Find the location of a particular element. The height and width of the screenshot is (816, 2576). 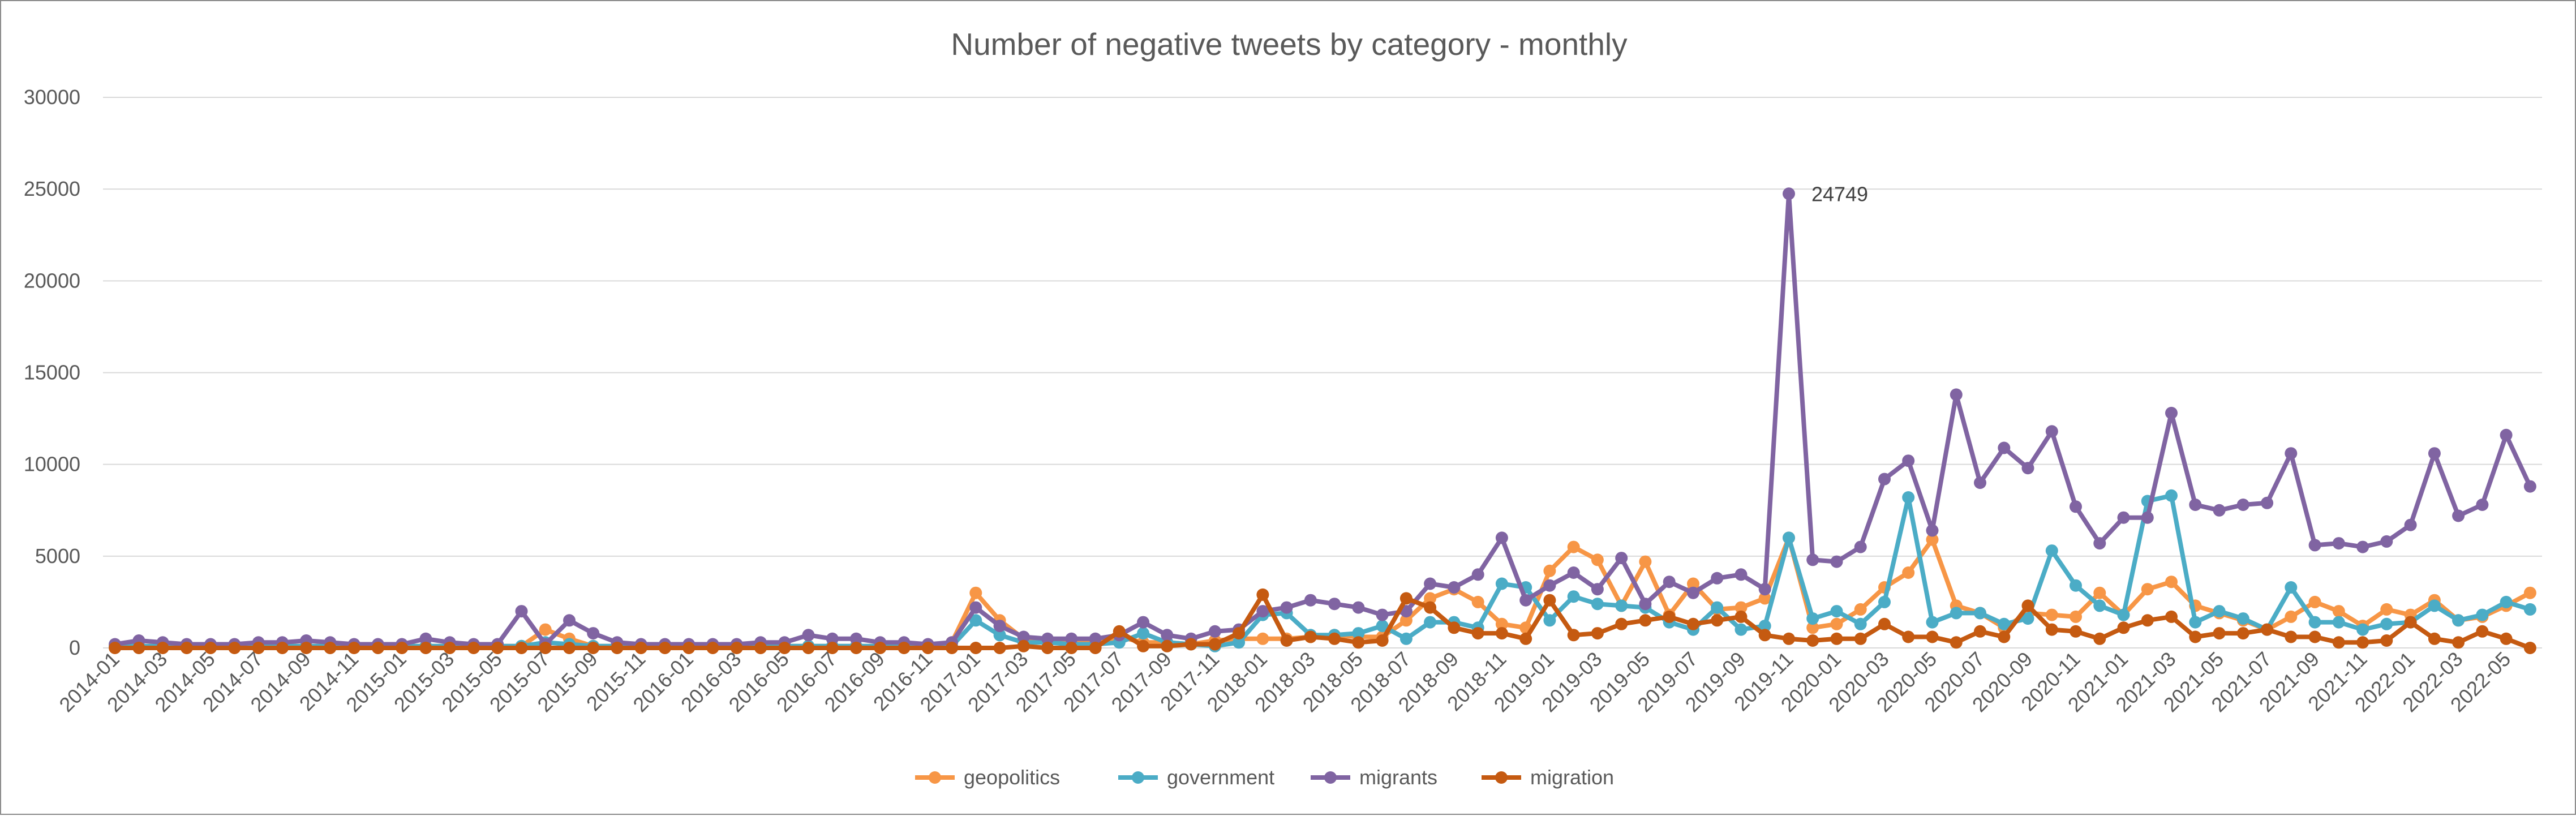

legend-item-migrants: migrants is located at coordinates (1374, 777).